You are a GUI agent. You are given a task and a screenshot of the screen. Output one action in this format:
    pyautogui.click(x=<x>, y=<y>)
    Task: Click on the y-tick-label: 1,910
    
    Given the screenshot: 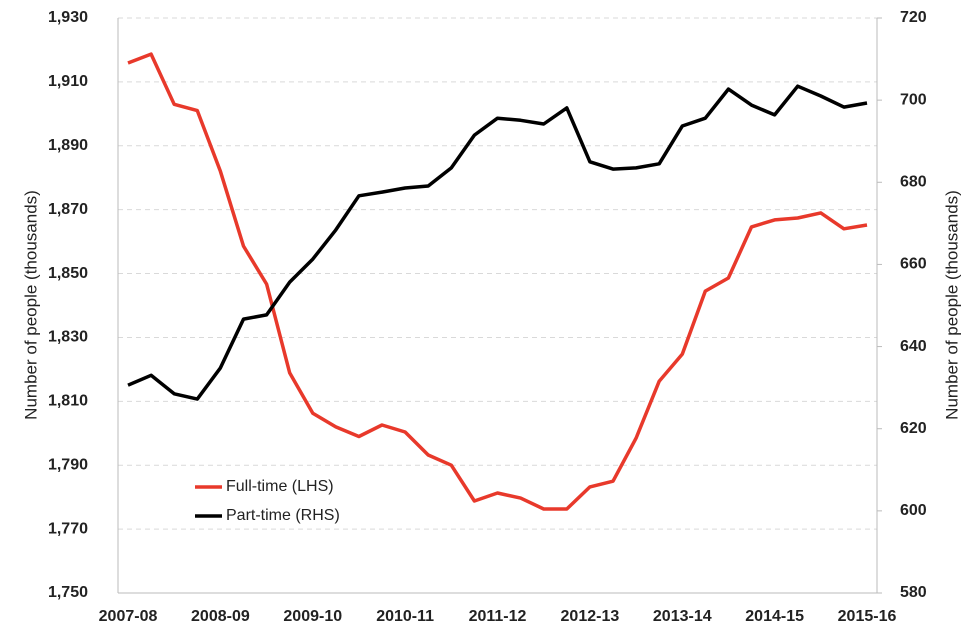 What is the action you would take?
    pyautogui.click(x=68, y=81)
    